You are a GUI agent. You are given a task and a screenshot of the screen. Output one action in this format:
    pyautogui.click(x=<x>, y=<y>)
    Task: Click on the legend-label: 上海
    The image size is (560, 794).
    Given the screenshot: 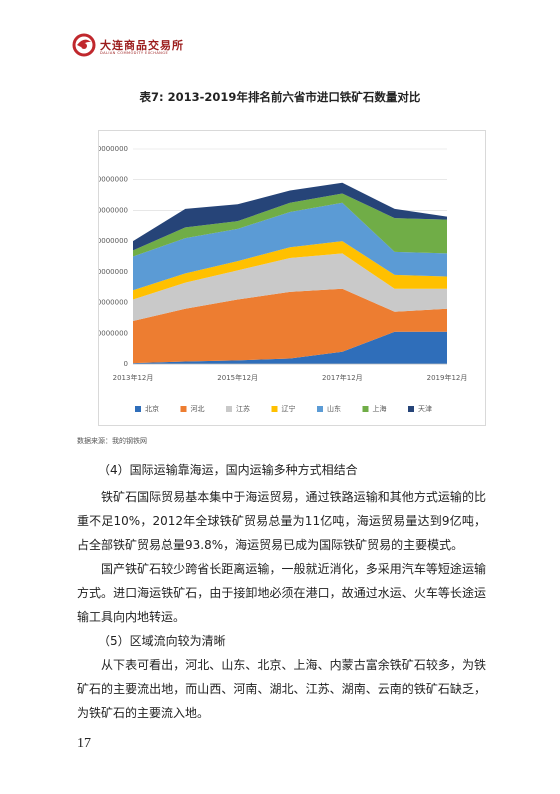 What is the action you would take?
    pyautogui.click(x=380, y=408)
    